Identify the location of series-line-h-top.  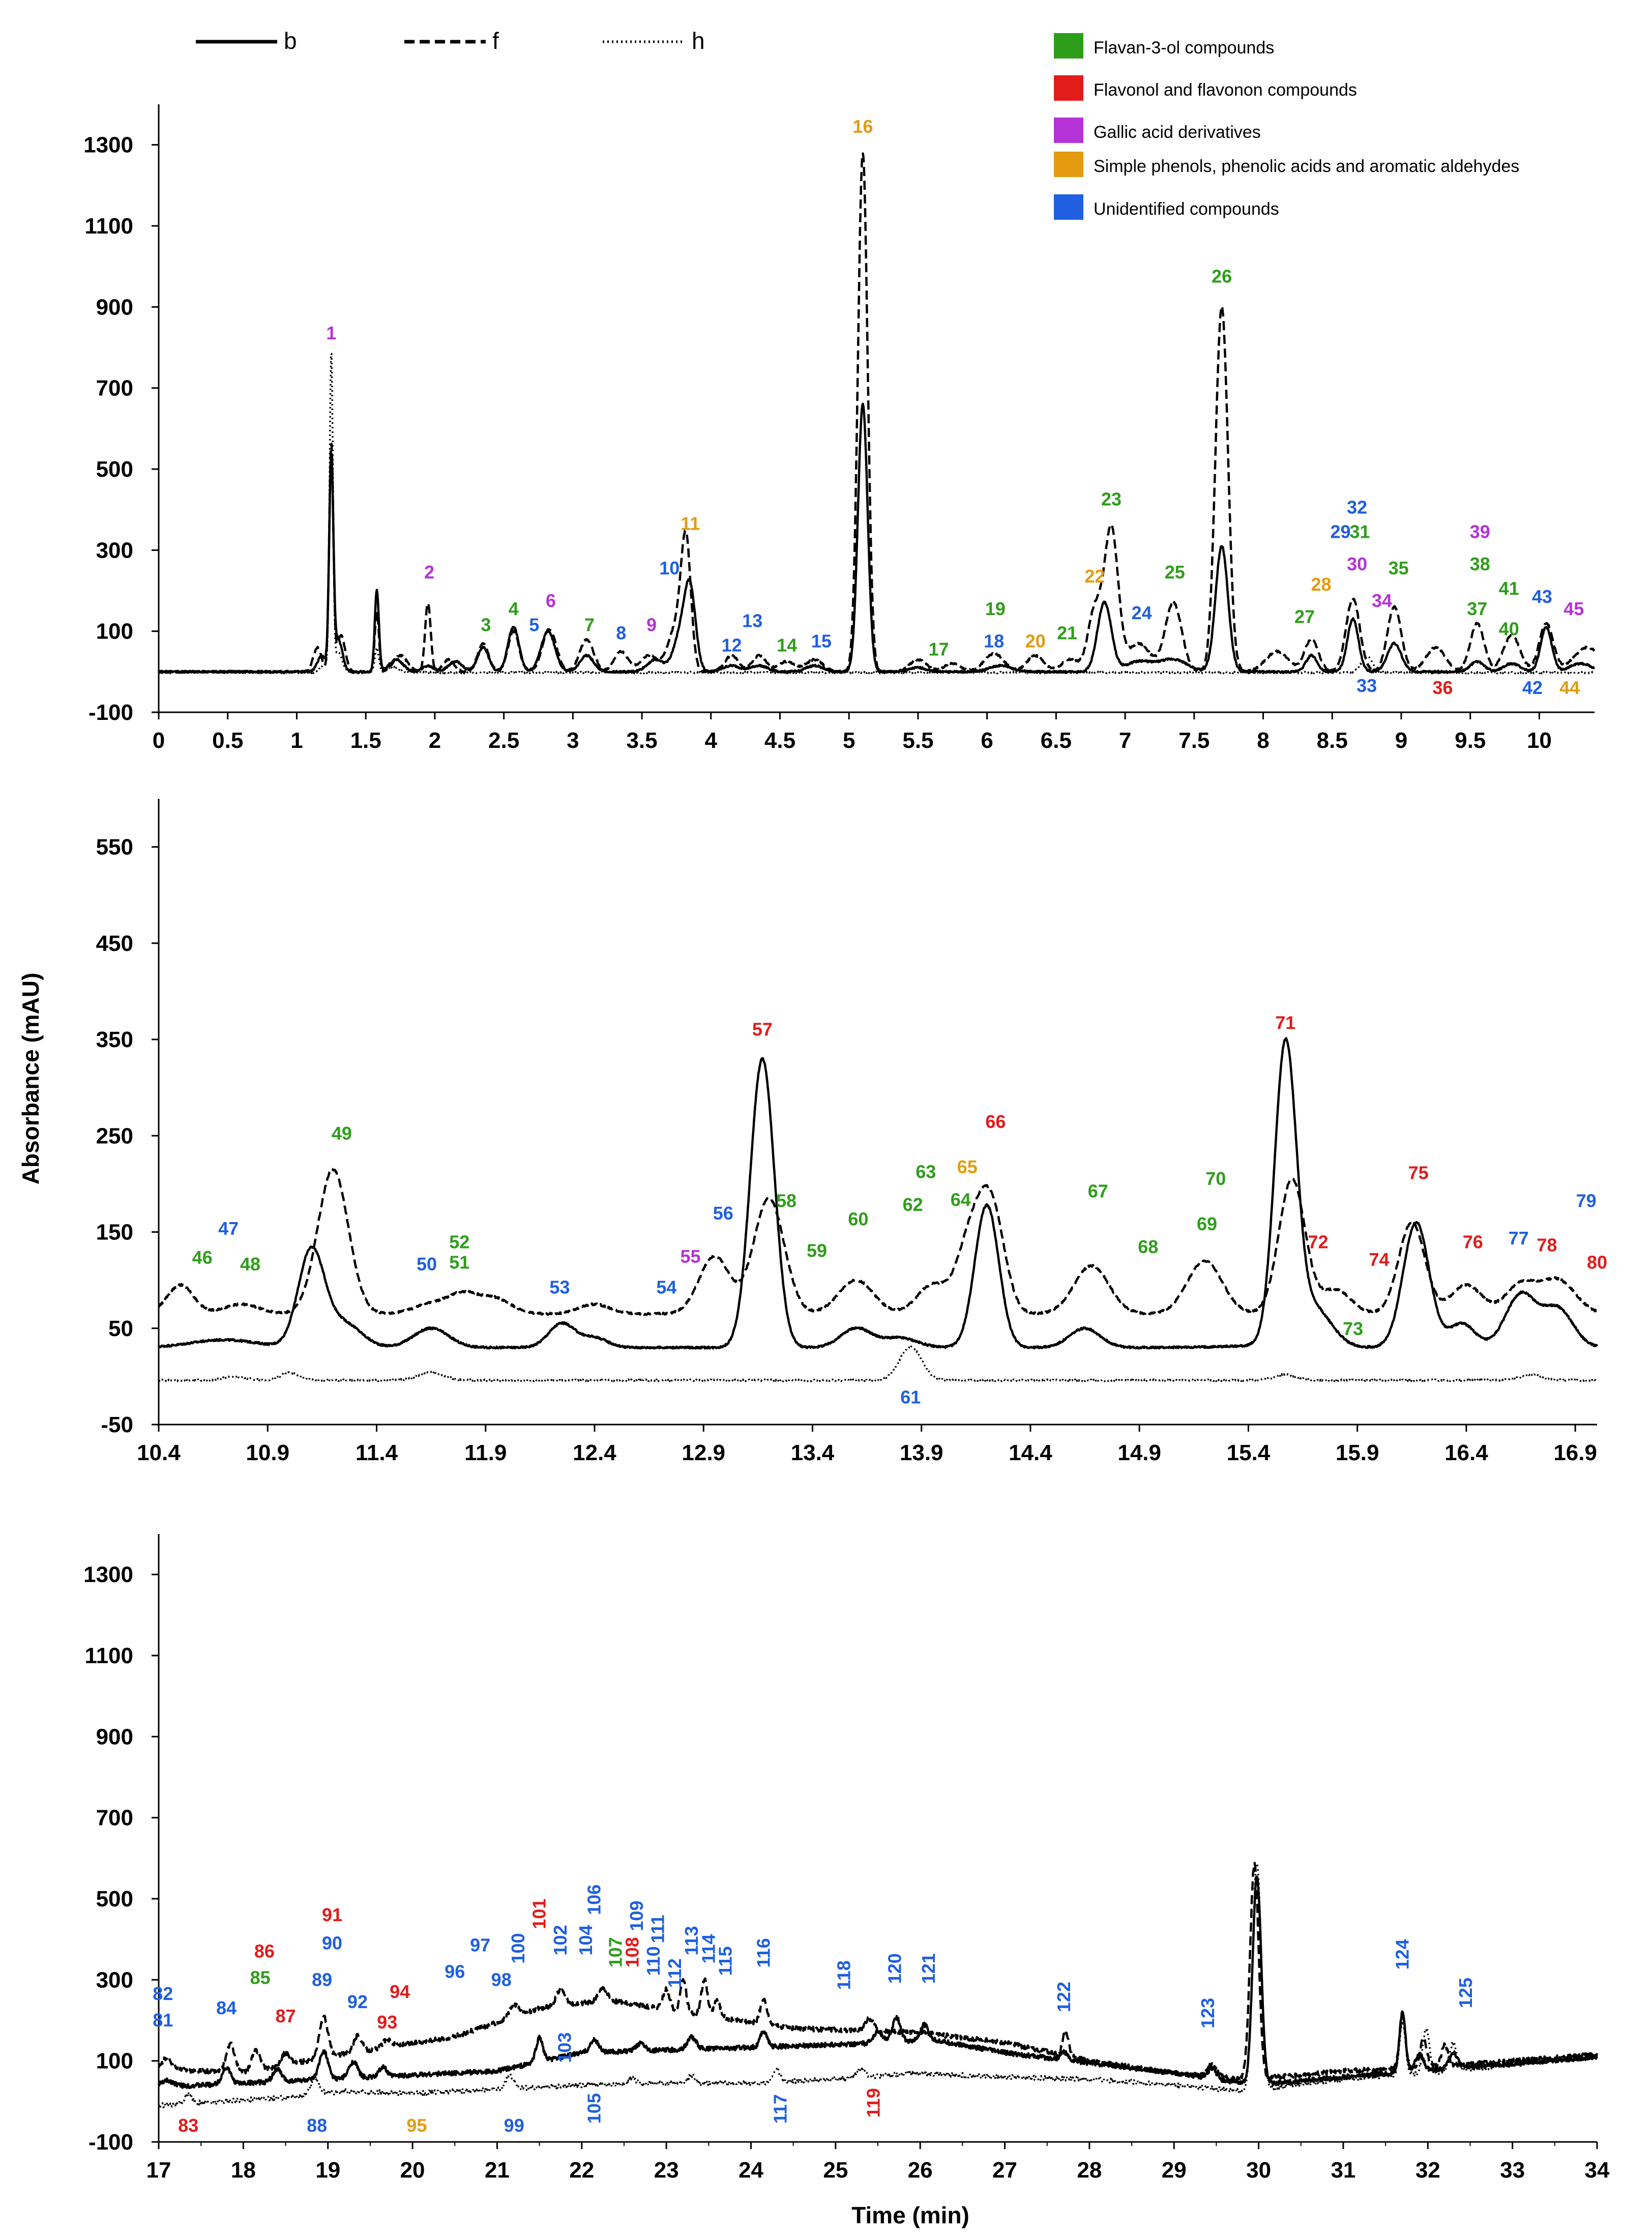
(877, 514).